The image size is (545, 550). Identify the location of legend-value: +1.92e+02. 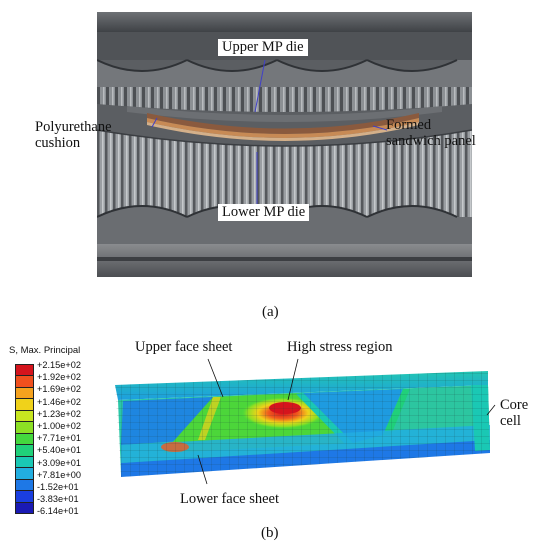
(59, 377).